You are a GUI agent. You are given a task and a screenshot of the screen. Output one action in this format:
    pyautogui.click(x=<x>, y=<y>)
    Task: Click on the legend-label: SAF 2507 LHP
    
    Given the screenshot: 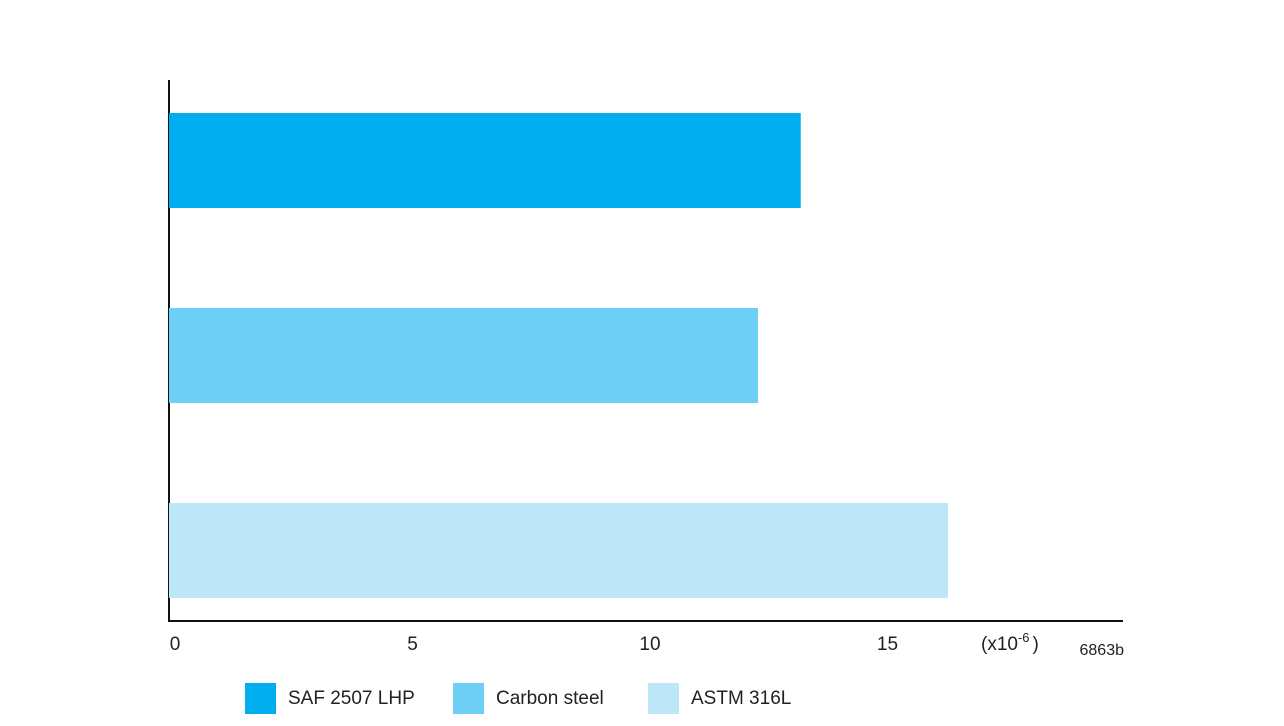 What is the action you would take?
    pyautogui.click(x=351, y=698)
    